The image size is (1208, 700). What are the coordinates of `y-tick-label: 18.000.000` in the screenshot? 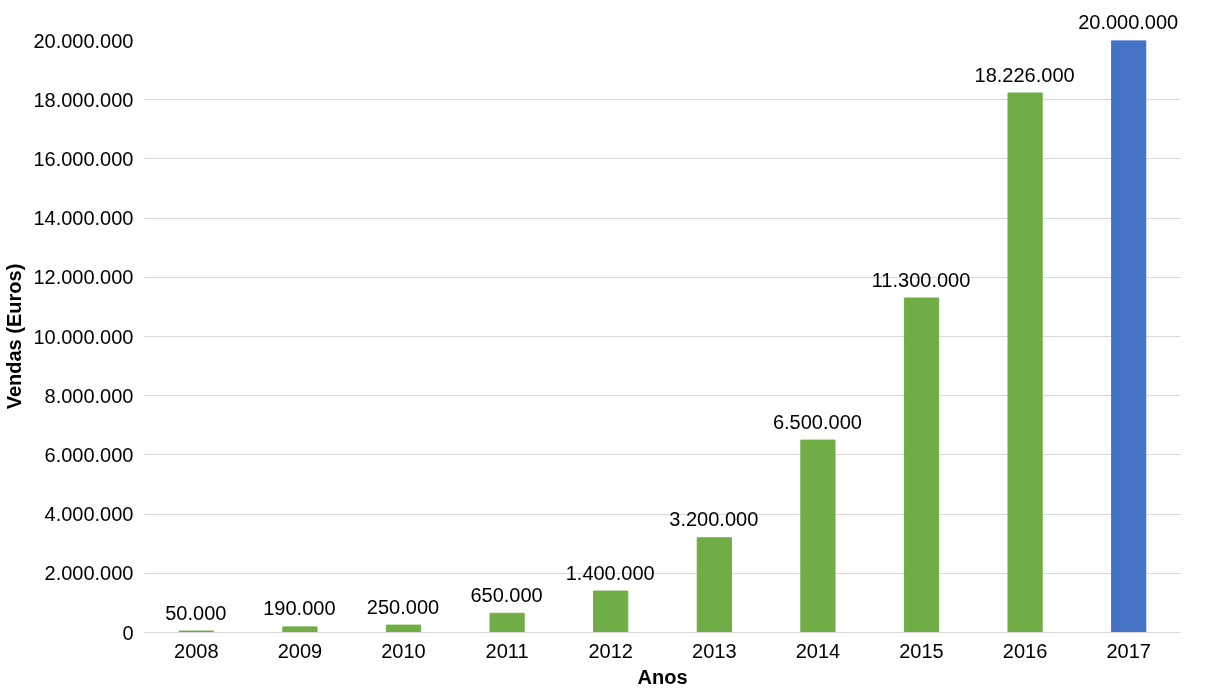 It's located at (83, 99).